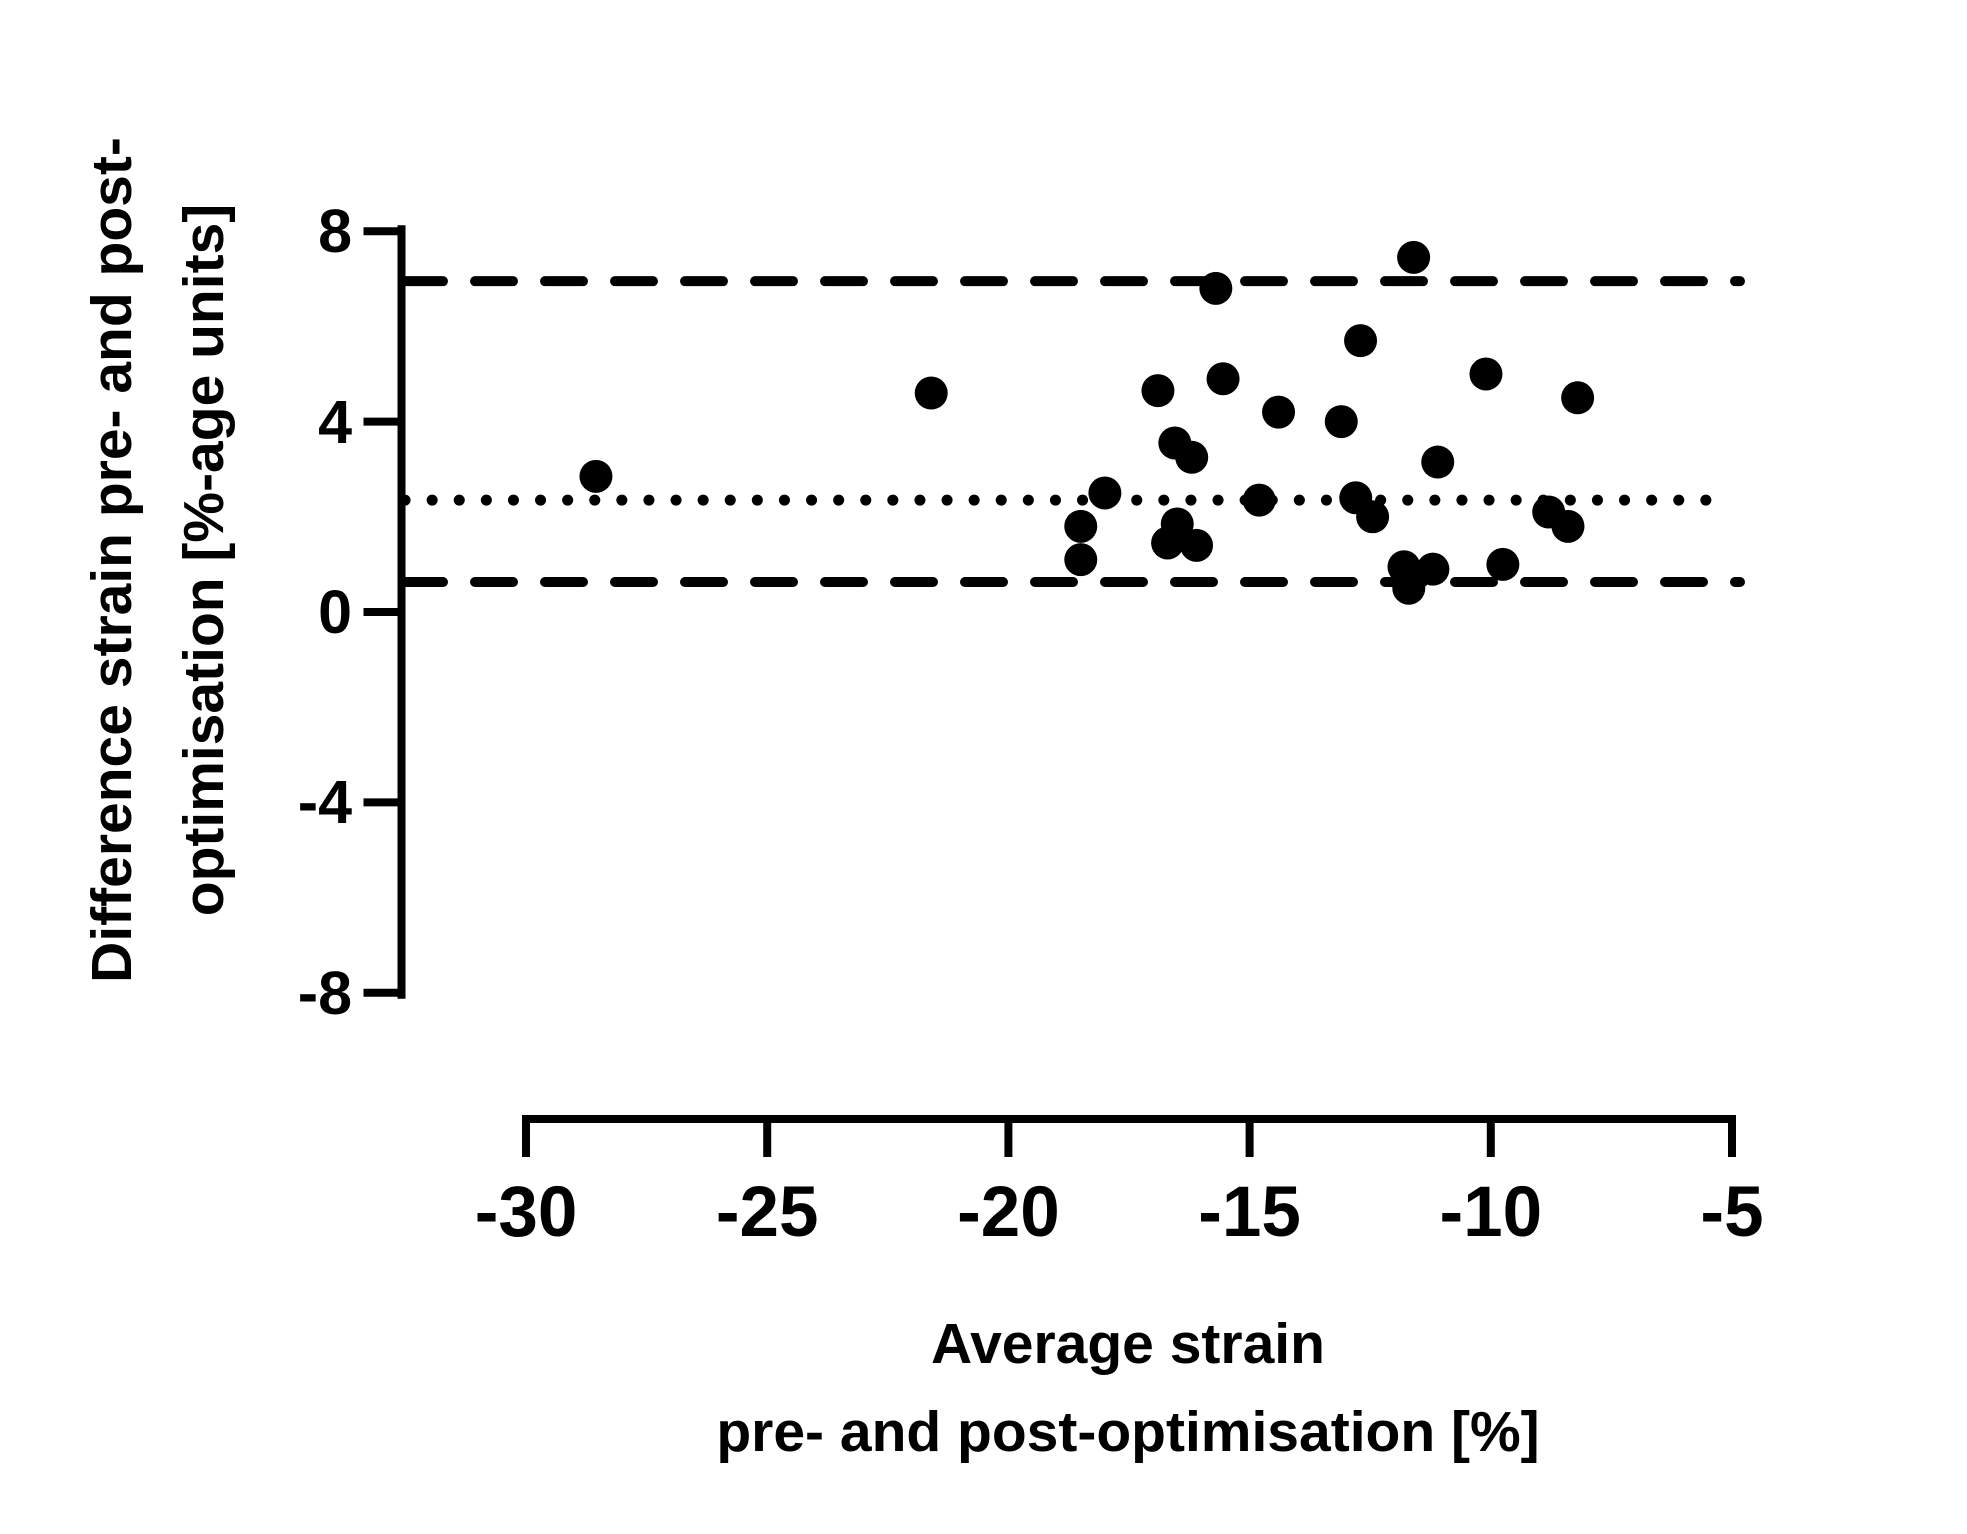 Image resolution: width=1967 pixels, height=1534 pixels. I want to click on x-tick-label--5: -5, so click(1732, 1212).